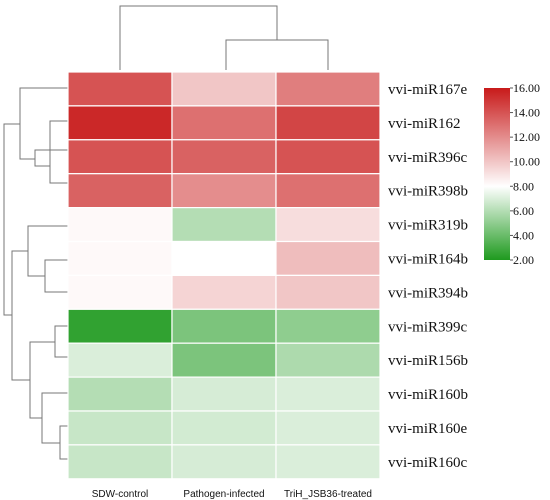  I want to click on colorbar: 2.00 4.00 6.00 8.00 10.00 12.00 14.00 16.00, so click(512, 174).